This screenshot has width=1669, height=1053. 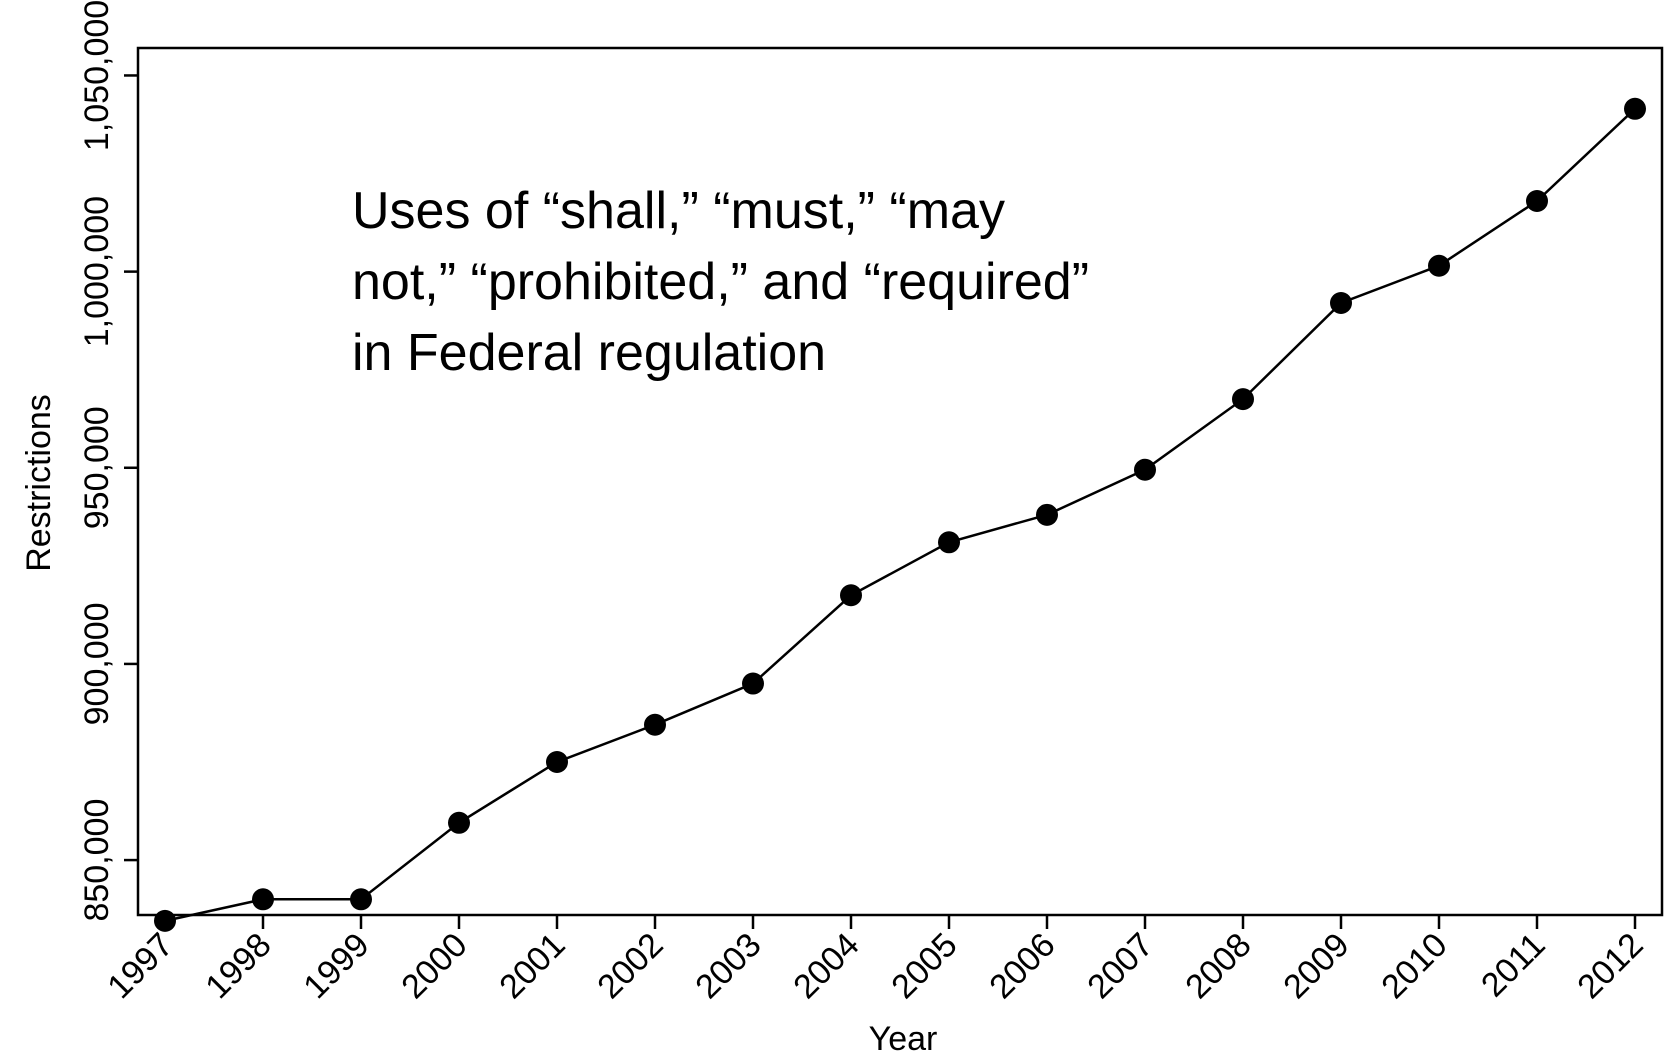 I want to click on x-tick-label: 2005, so click(x=924, y=966).